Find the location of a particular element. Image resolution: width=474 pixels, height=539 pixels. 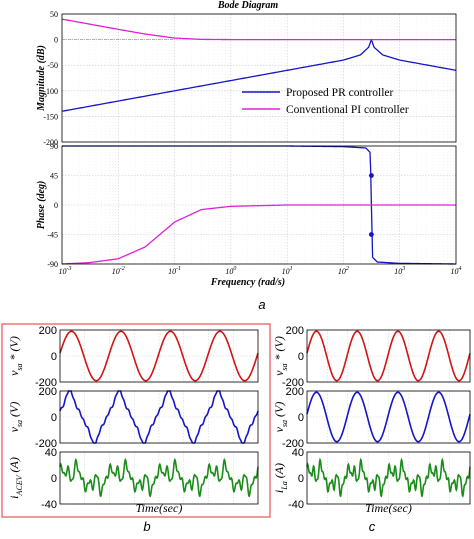

panel-label-a: a is located at coordinates (261, 304).